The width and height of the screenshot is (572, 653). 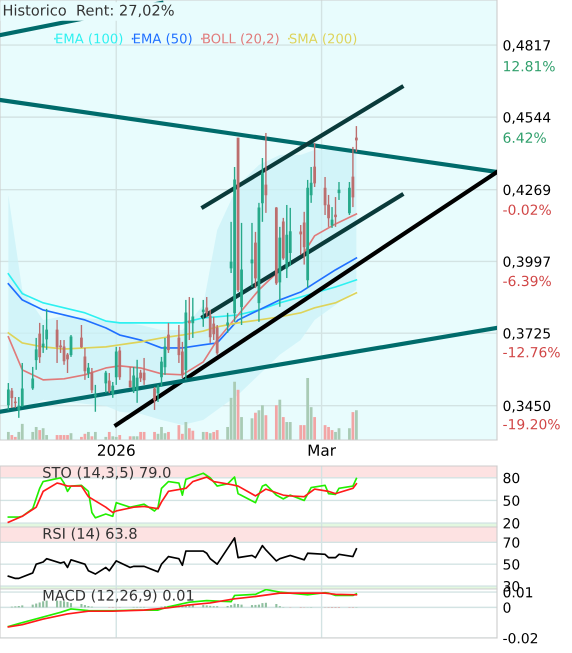 What do you see at coordinates (526, 262) in the screenshot?
I see `y-tick-label: 0,3997` at bounding box center [526, 262].